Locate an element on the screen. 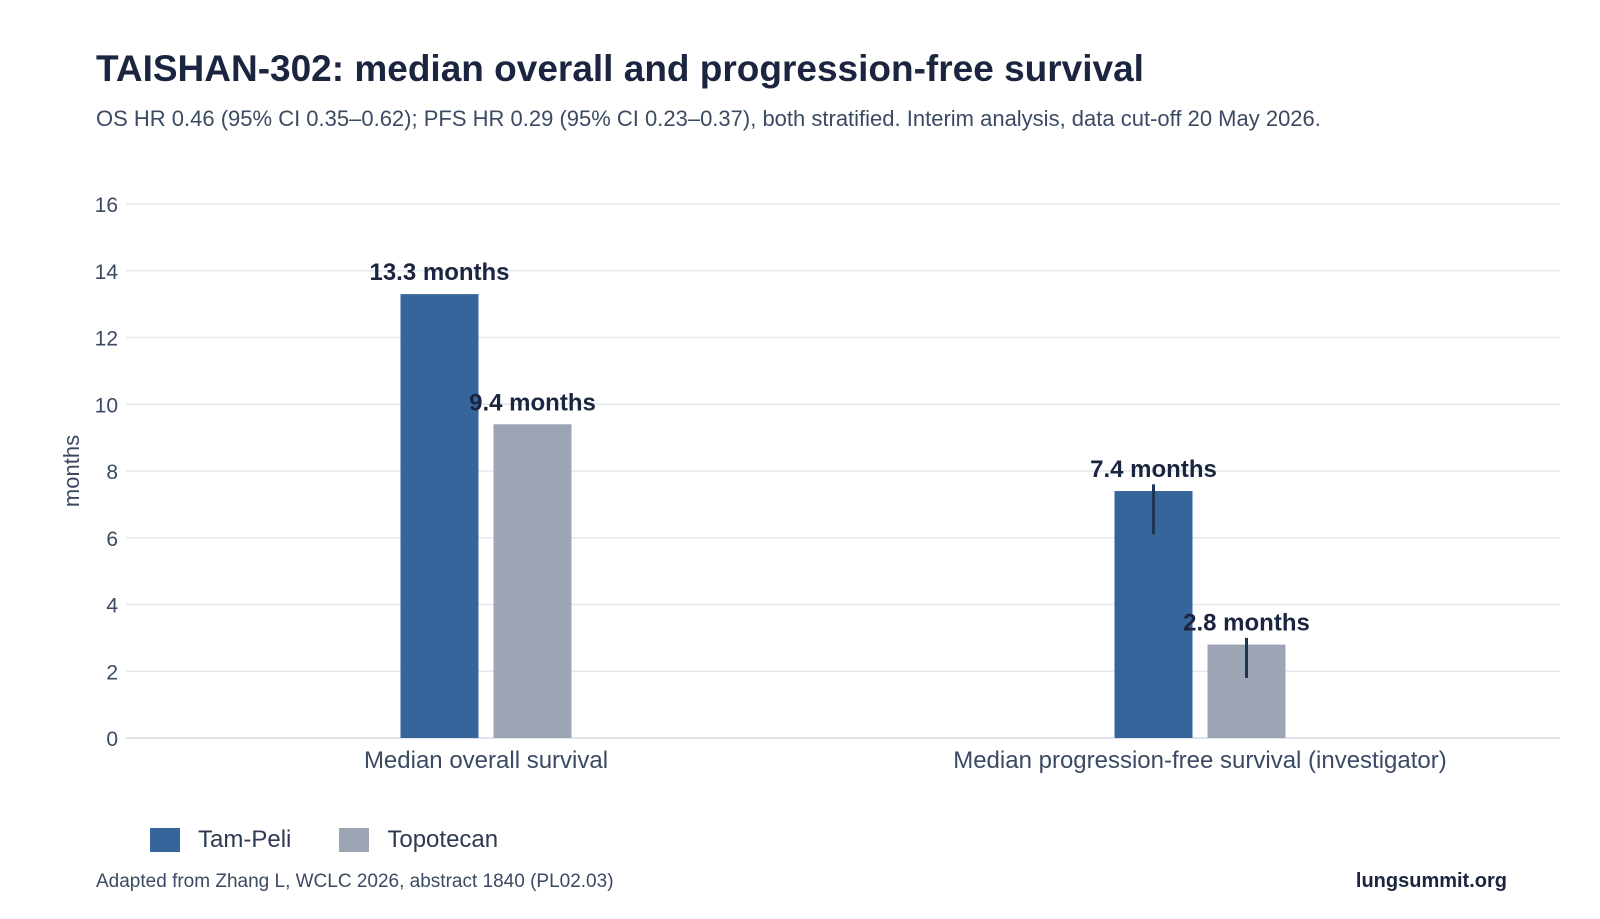 The height and width of the screenshot is (919, 1600). data-label-topotecan-pfs: 2.8 months is located at coordinates (1246, 623).